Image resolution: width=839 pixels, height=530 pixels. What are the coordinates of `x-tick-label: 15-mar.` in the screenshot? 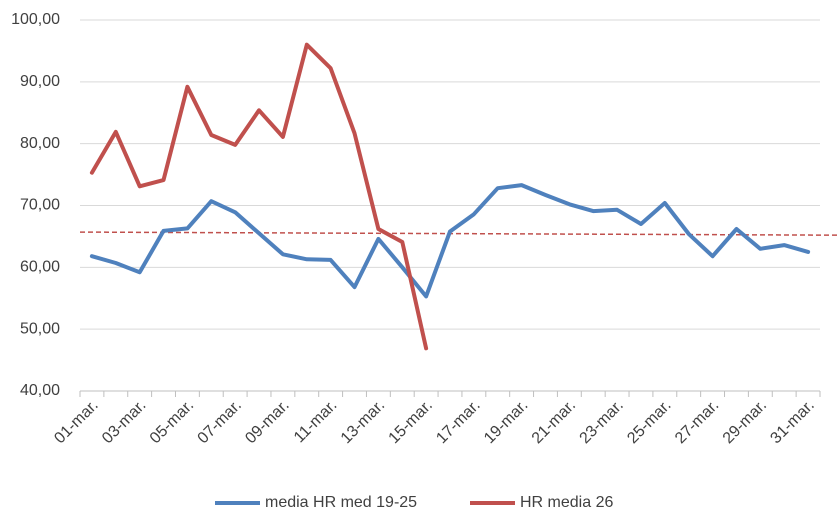 It's located at (411, 422).